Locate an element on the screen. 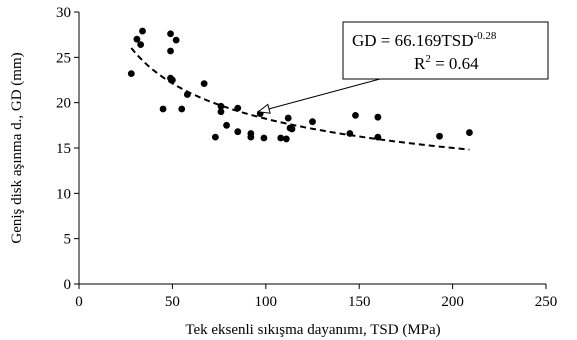  r-squared-exponent: 2 is located at coordinates (428, 59).